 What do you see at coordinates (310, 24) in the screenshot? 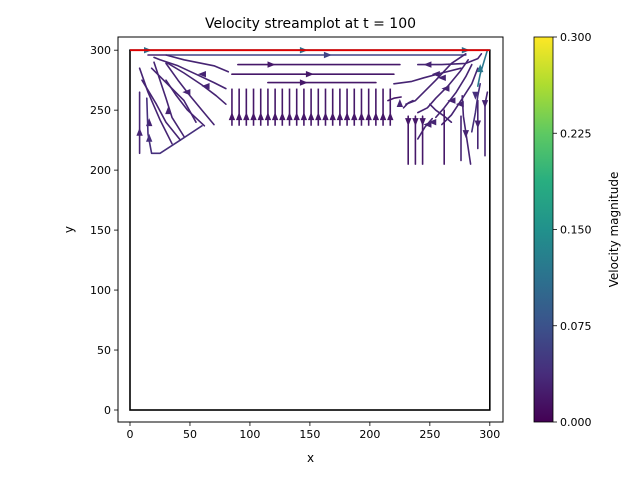
I see `chart-title: Velocity streamplot at t = 100` at bounding box center [310, 24].